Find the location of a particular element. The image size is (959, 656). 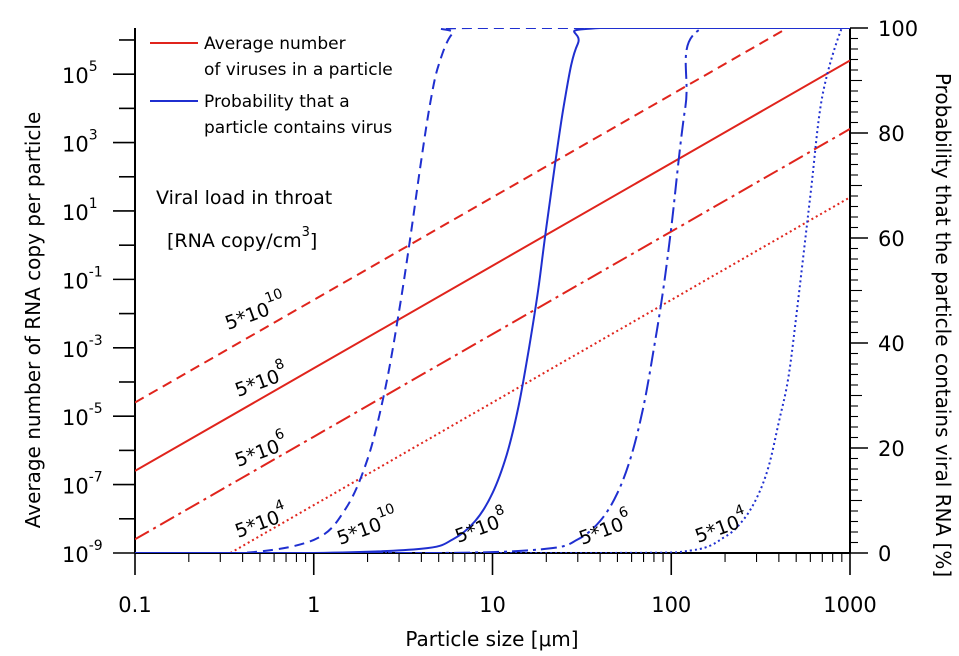

blue-curve-label: 5*108 is located at coordinates (480, 525).